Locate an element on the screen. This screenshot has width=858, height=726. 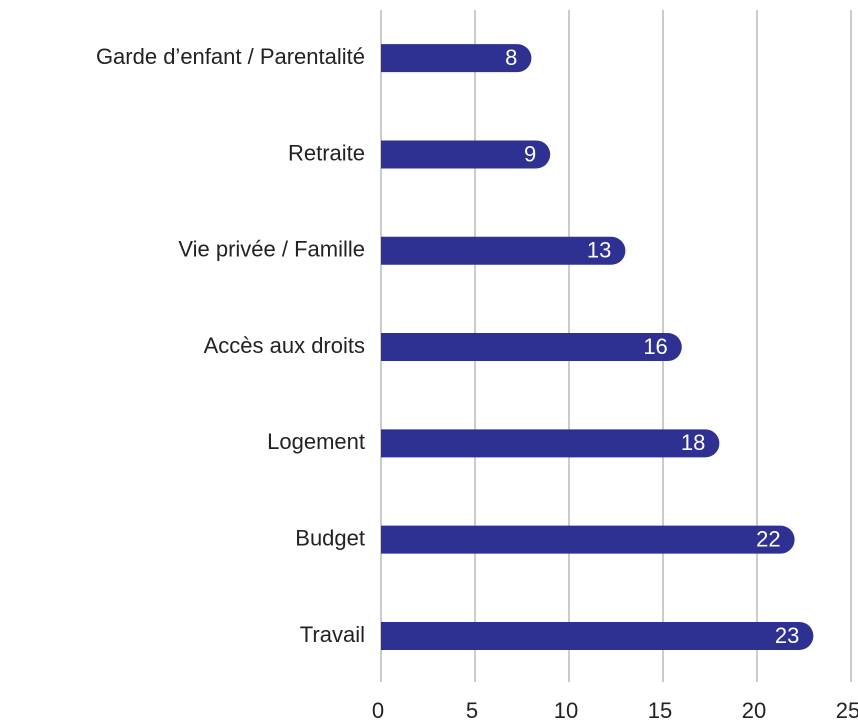
x-tick-label: 25 is located at coordinates (847, 710).